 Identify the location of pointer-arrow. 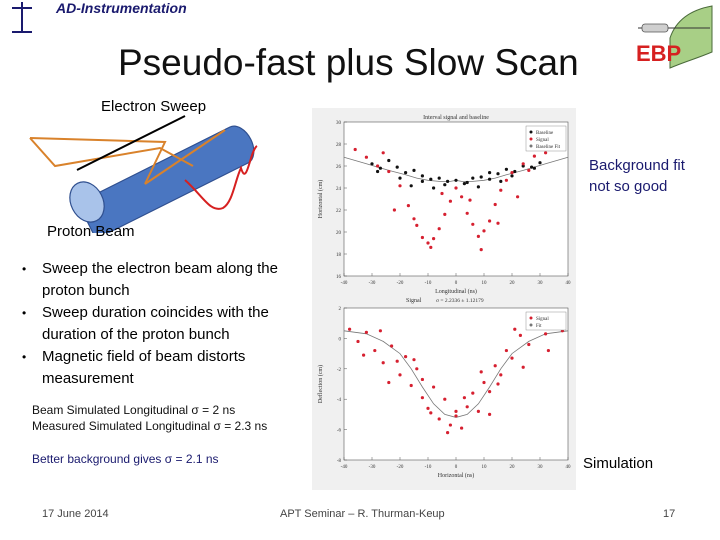
(131, 143).